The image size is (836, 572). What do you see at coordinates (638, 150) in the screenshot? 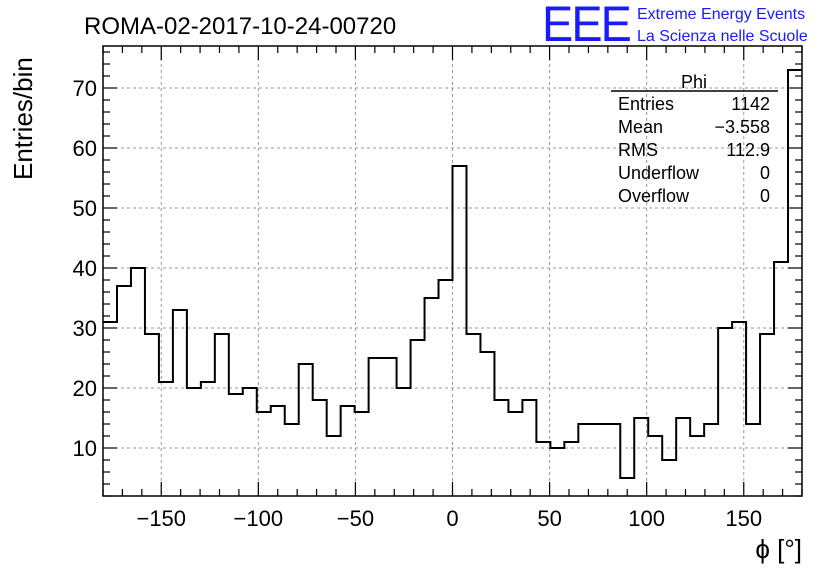
I see `stats-label: RMS` at bounding box center [638, 150].